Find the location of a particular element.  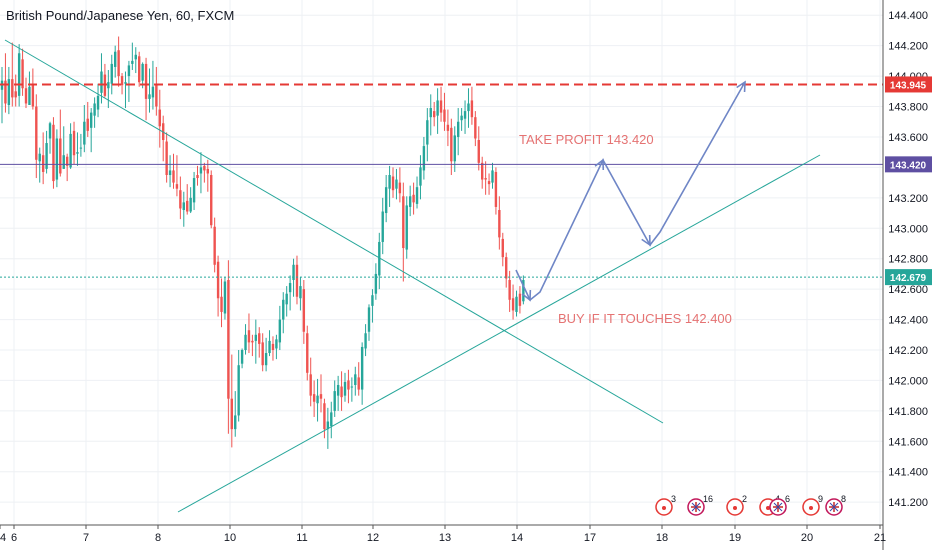

take-profit-price-label: 143.420 is located at coordinates (908, 165).